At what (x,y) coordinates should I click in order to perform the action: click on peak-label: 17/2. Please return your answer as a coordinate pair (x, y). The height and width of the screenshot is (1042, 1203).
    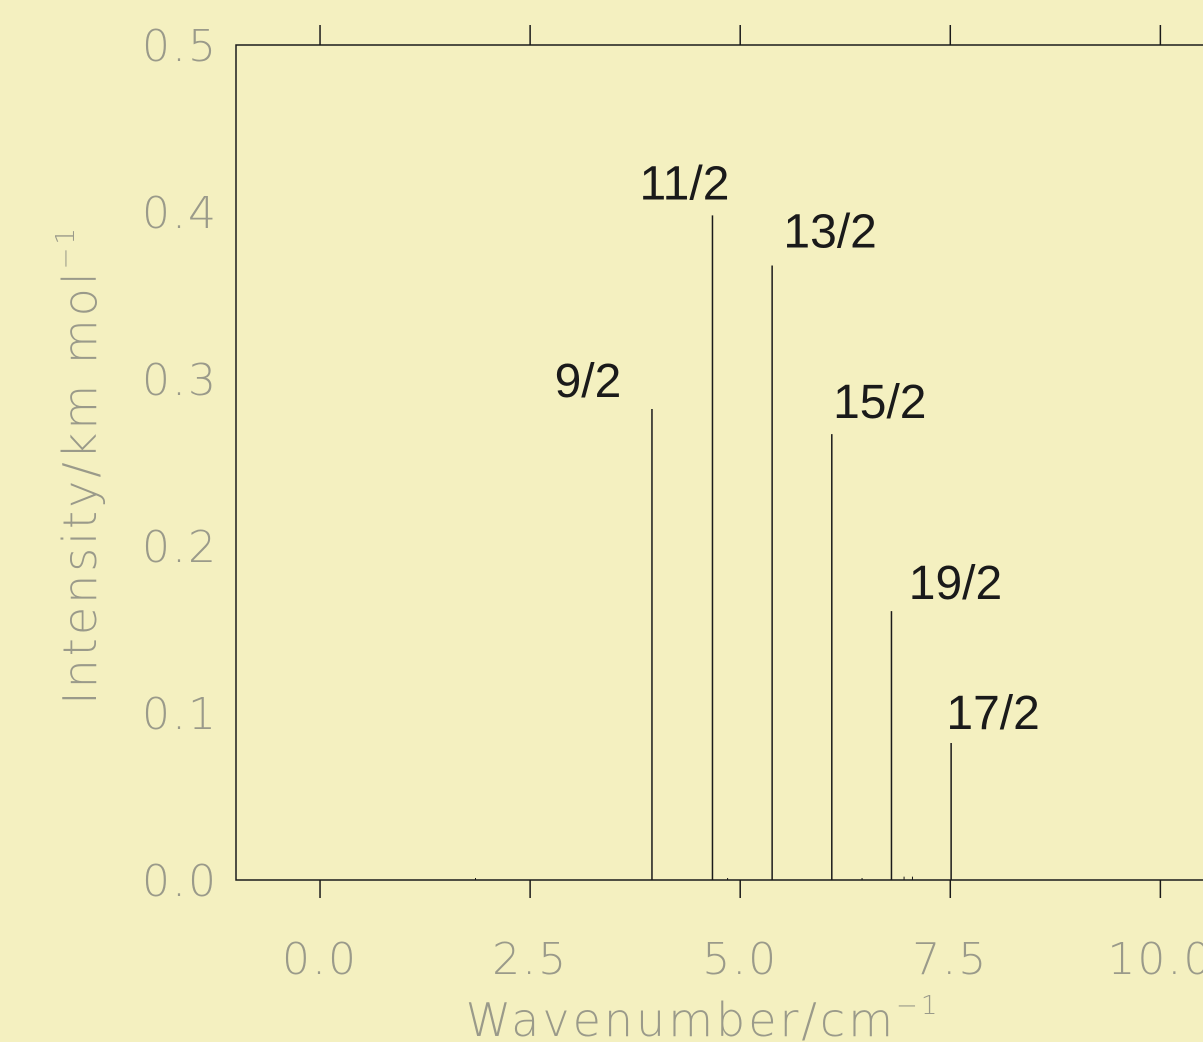
    Looking at the image, I should click on (992, 713).